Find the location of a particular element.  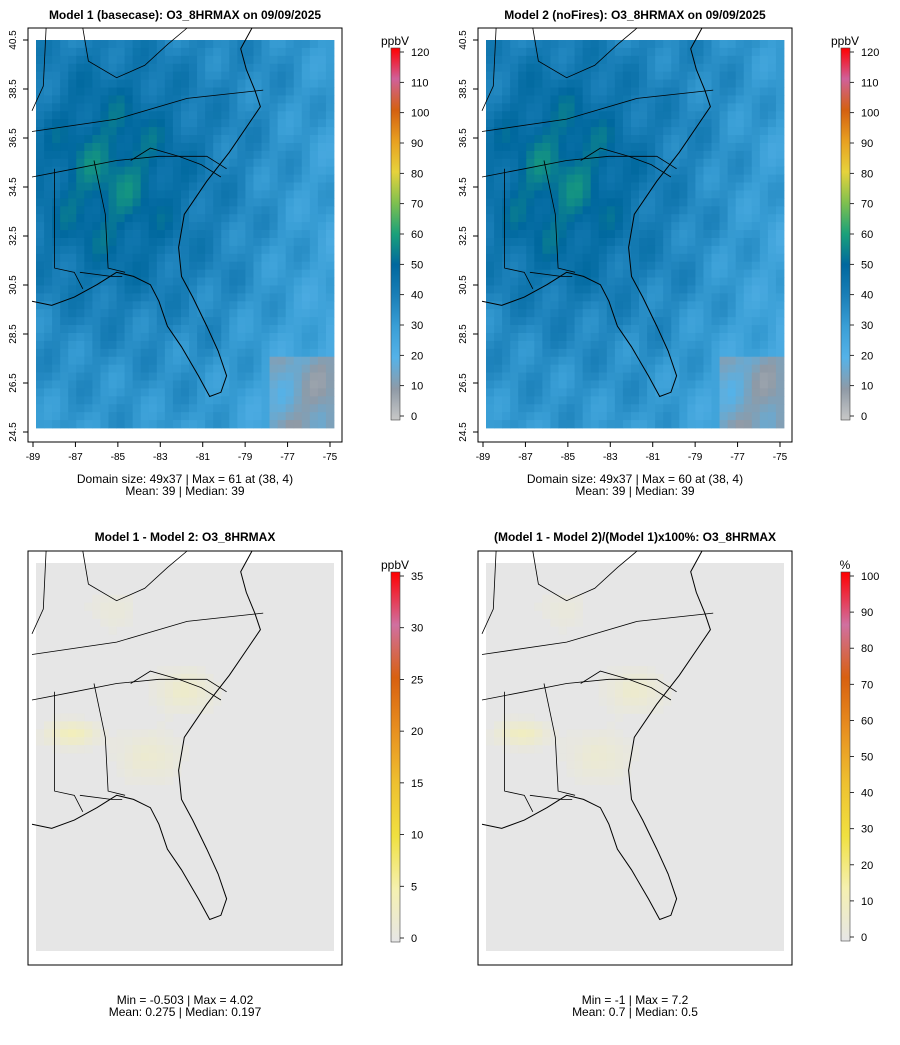

colorbar-tick-label: 100 is located at coordinates (870, 114).